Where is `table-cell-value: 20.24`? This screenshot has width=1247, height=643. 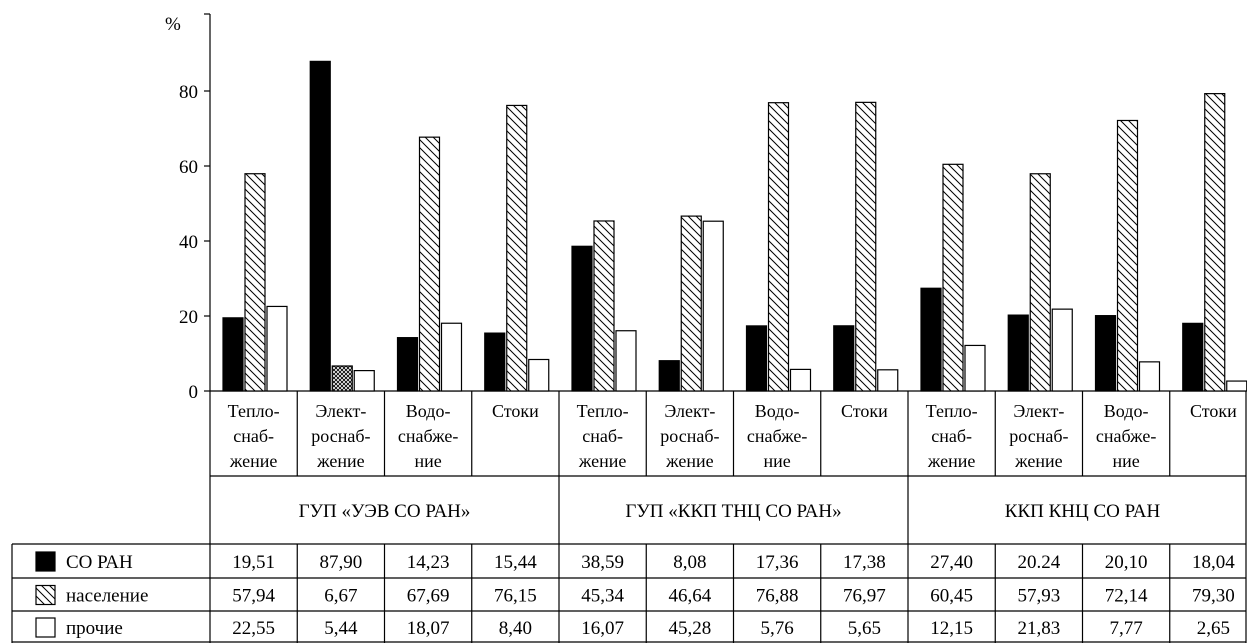 table-cell-value: 20.24 is located at coordinates (1039, 562).